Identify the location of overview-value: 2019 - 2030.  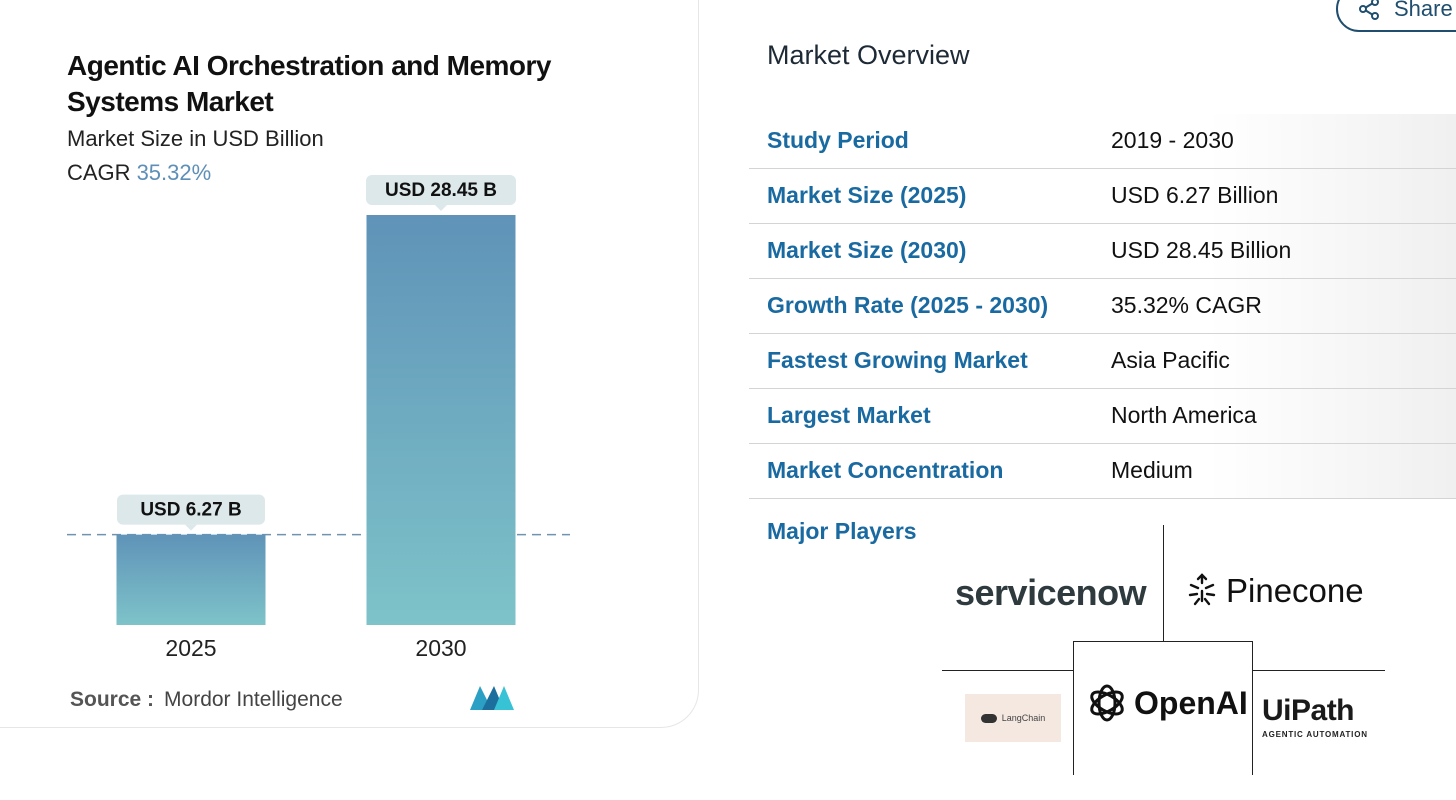
(1172, 140).